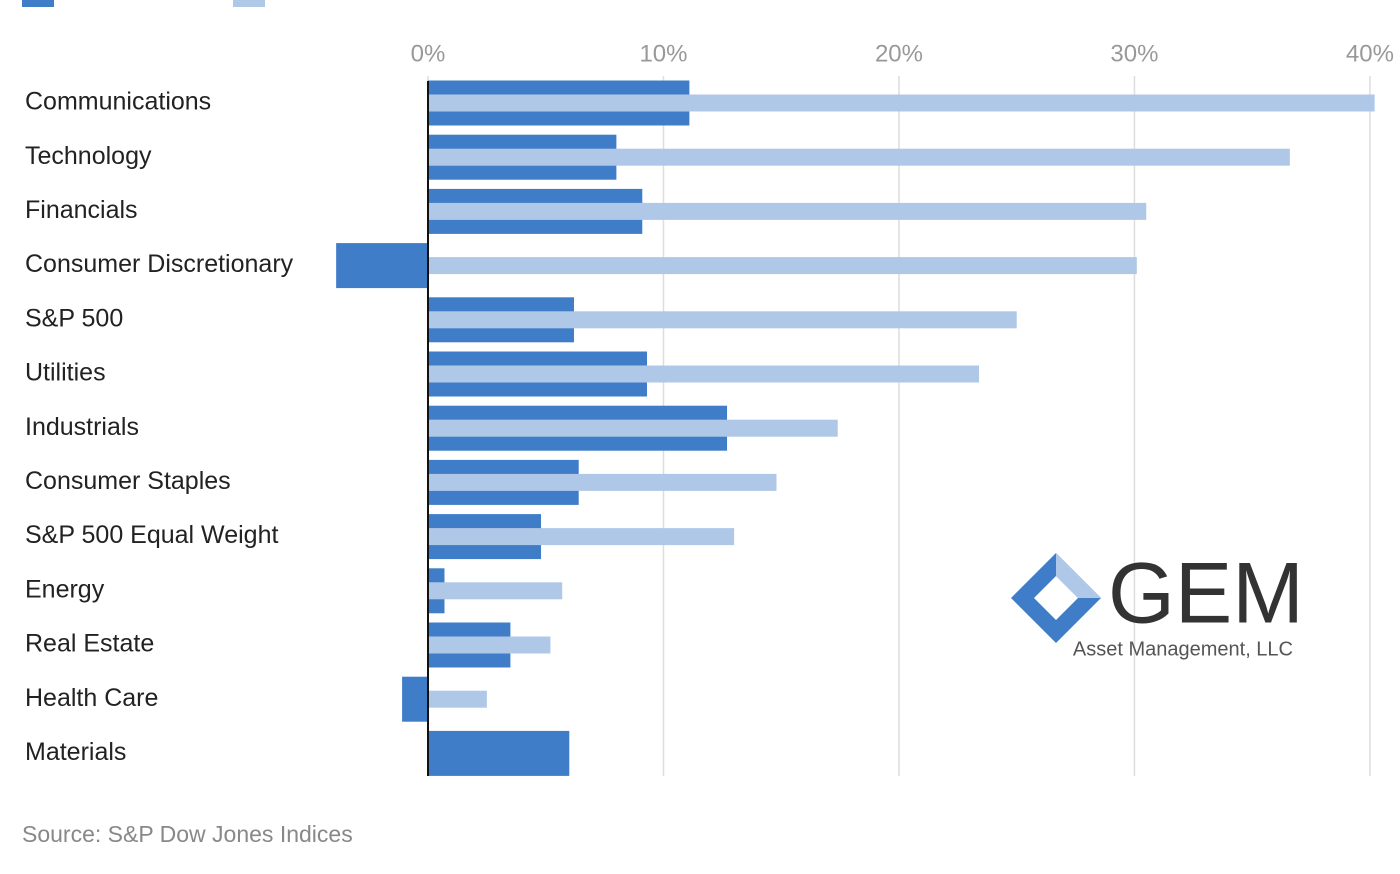 This screenshot has height=874, width=1400. Describe the element at coordinates (75, 752) in the screenshot. I see `y-tick-label: Materials` at that location.